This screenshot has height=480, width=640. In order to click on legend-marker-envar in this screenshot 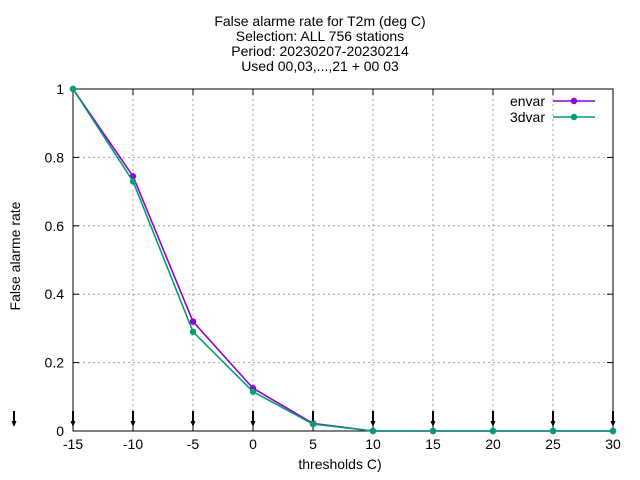, I will do `click(574, 101)`.